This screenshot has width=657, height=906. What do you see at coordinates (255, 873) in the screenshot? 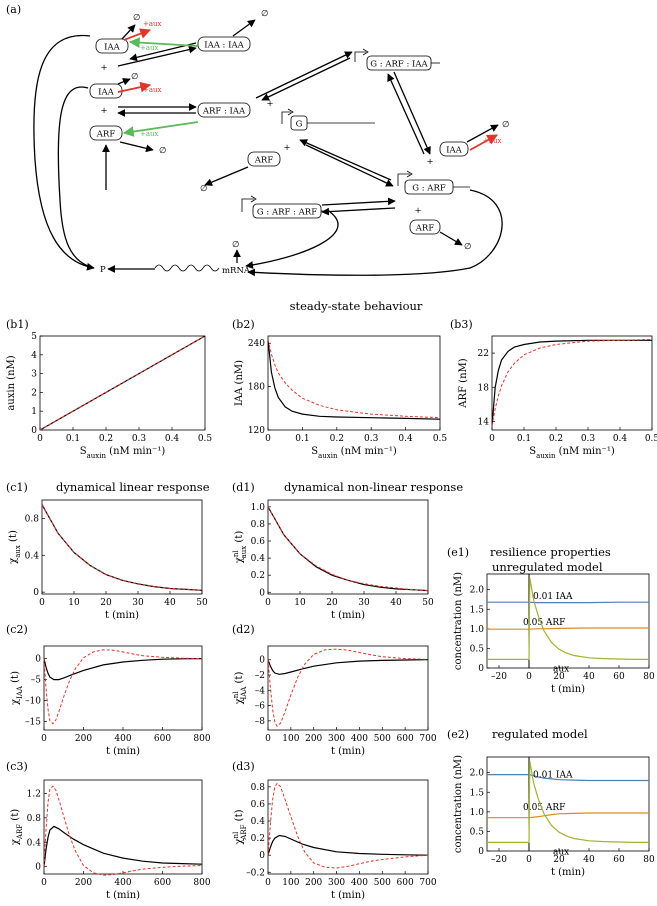
I see `y-tick-label: –0.2` at bounding box center [255, 873].